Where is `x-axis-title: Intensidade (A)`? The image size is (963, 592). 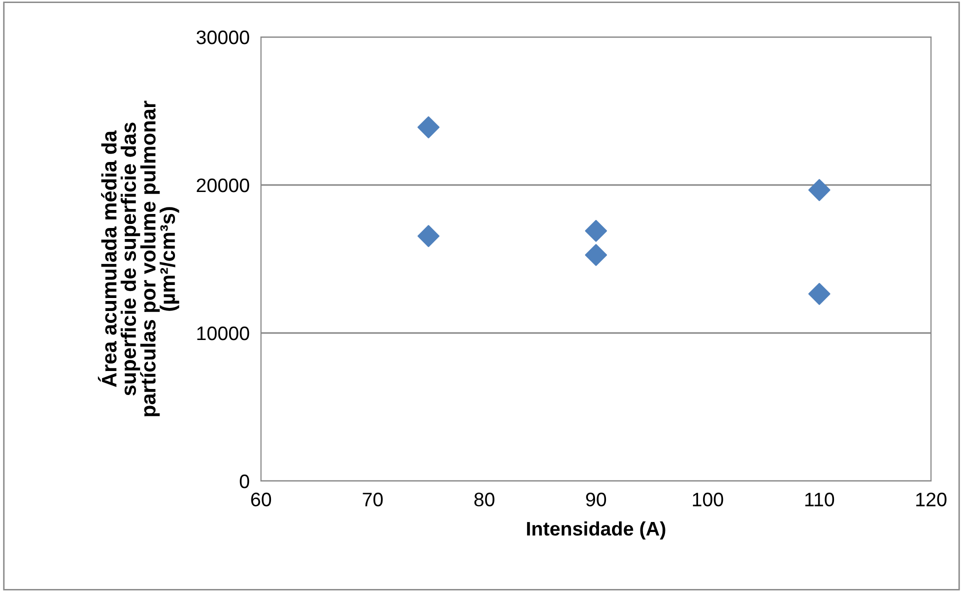
x-axis-title: Intensidade (A) is located at coordinates (596, 530).